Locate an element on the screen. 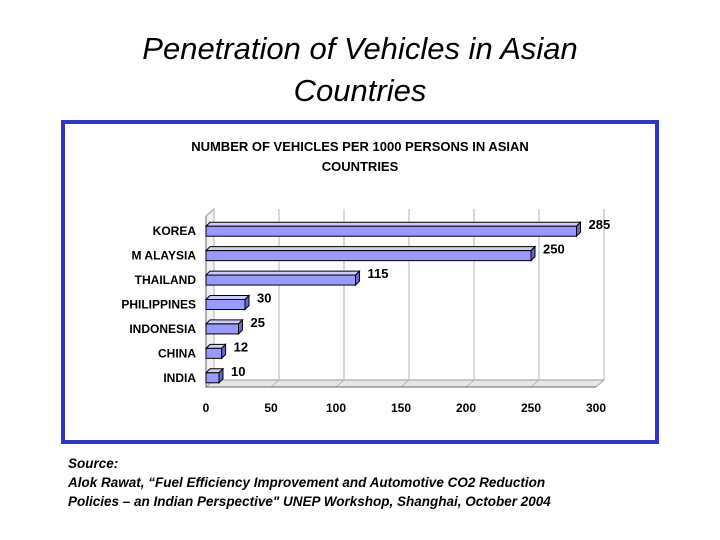 The image size is (720, 540). slide-title-line-2: Countries is located at coordinates (360, 90).